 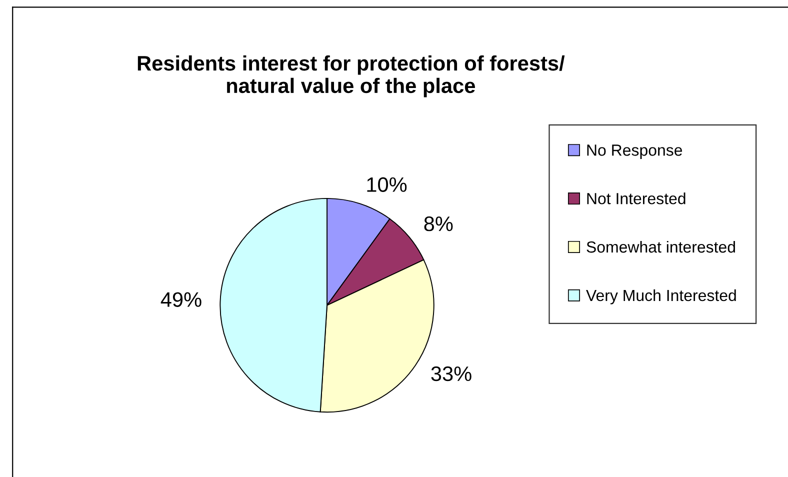 I want to click on data-label: 33%, so click(x=451, y=374).